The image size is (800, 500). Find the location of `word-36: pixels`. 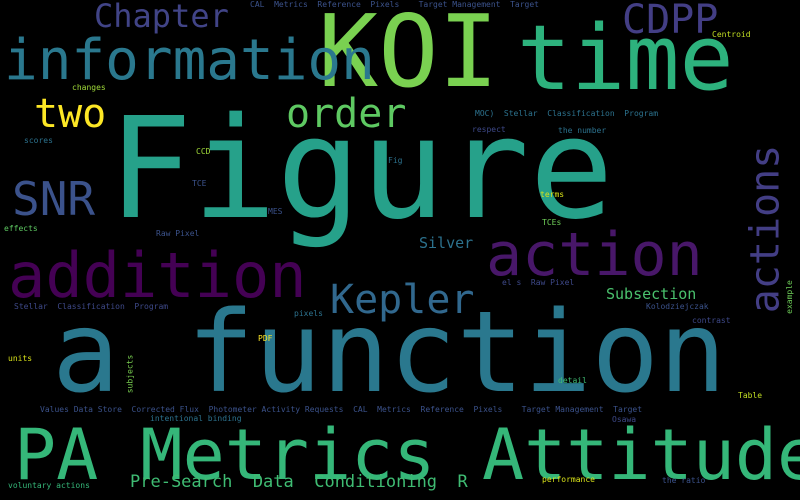

word-36: pixels is located at coordinates (308, 313).